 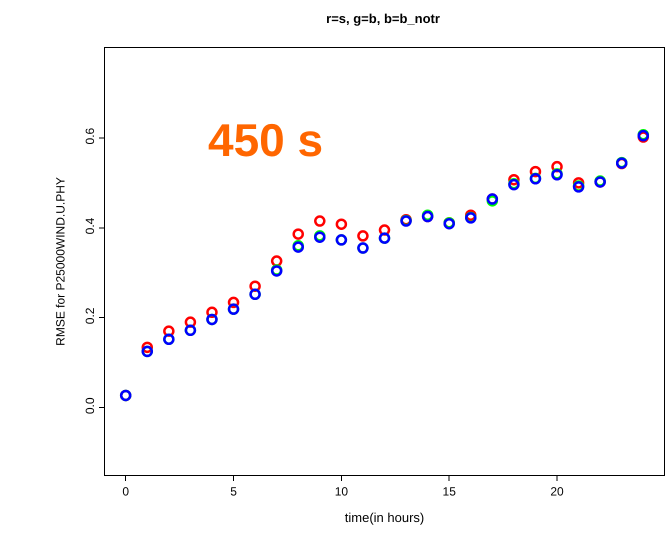 I want to click on x-axis-title: time(in hours), so click(x=384, y=517).